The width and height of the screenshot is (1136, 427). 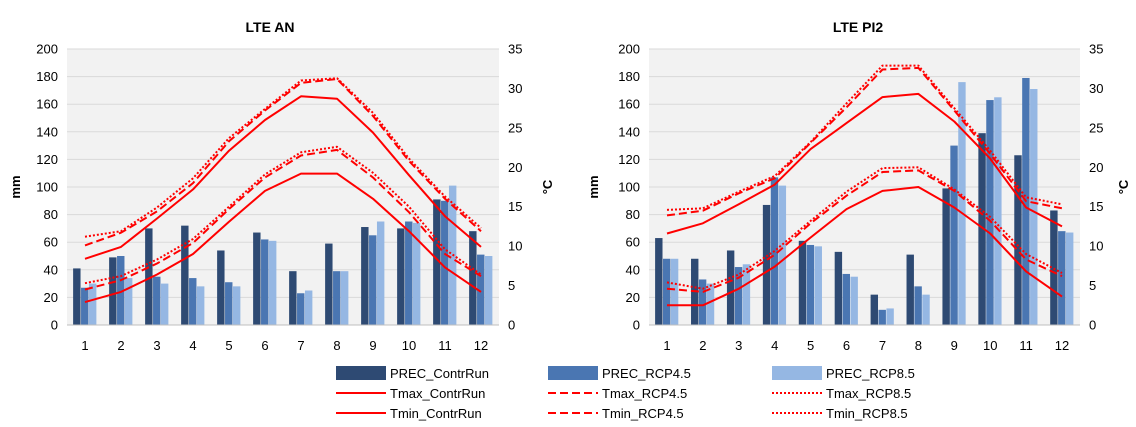 What do you see at coordinates (1096, 206) in the screenshot?
I see `chart-2-y2-tick-label: 15` at bounding box center [1096, 206].